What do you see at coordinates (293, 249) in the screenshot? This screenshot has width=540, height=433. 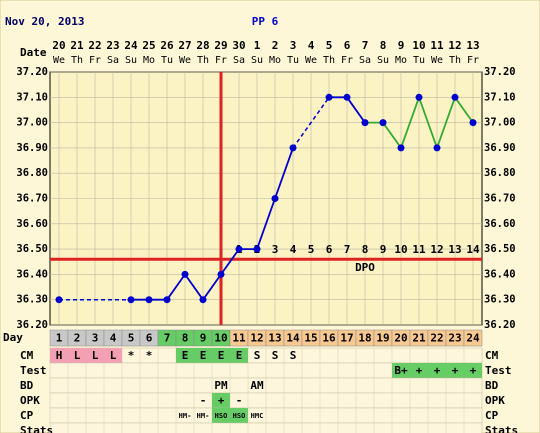 I see `dpo-number: 4` at bounding box center [293, 249].